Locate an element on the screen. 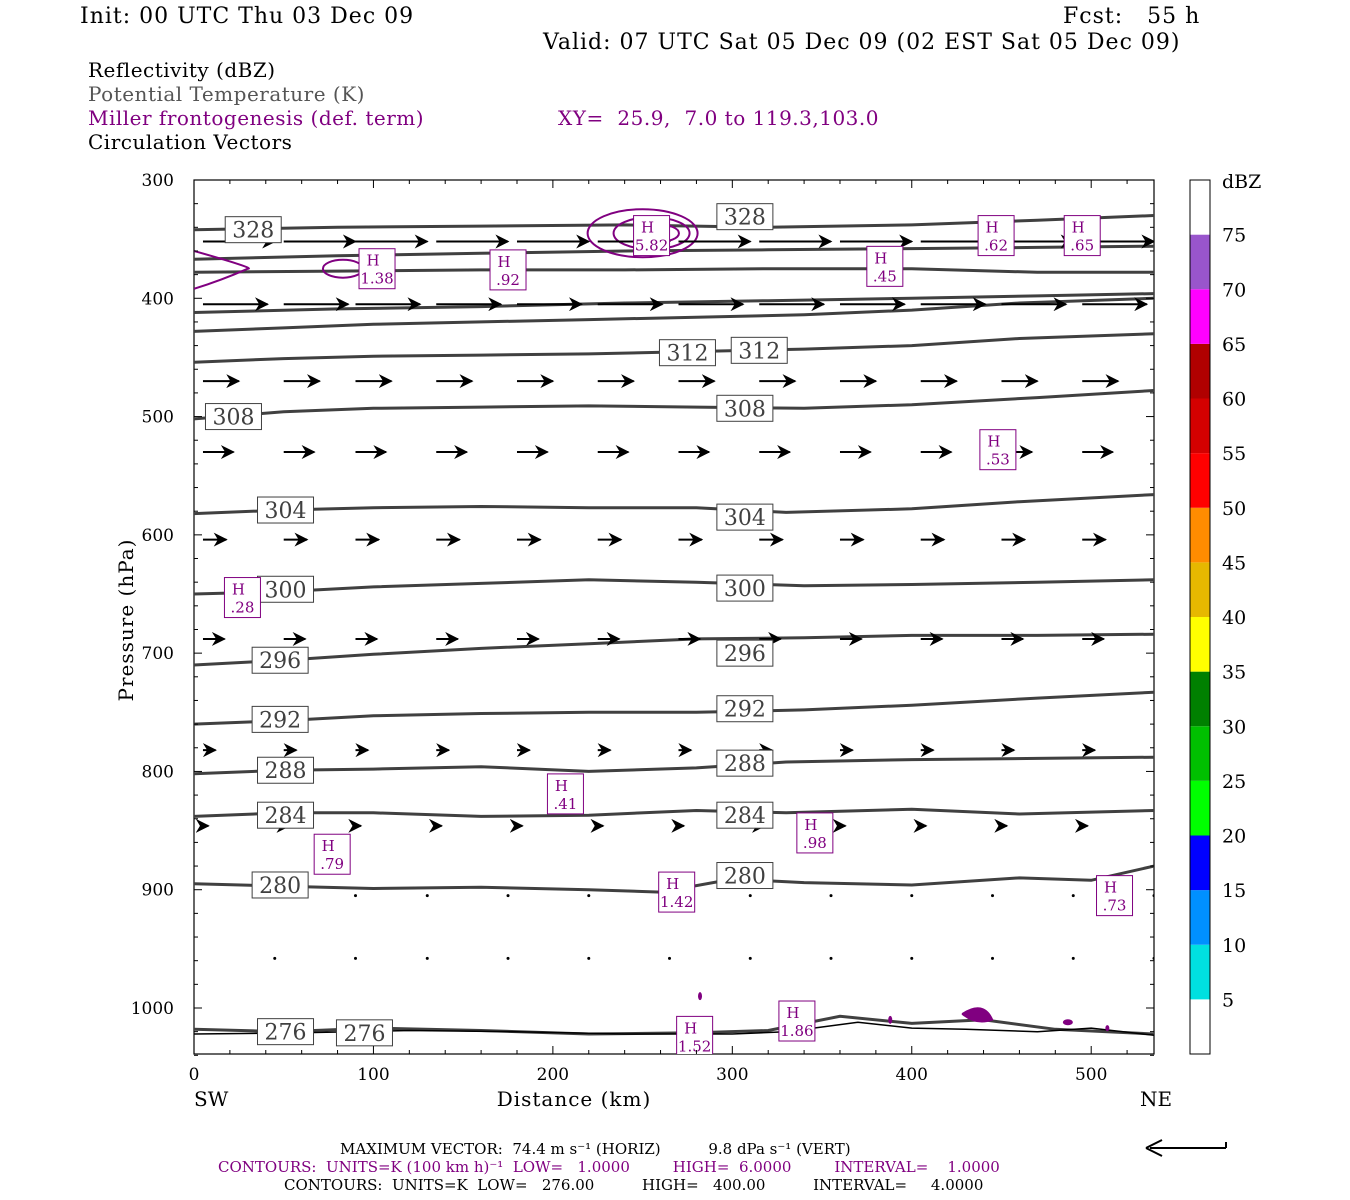 This screenshot has width=1350, height=1200. high-marker-value: .98 is located at coordinates (815, 843).